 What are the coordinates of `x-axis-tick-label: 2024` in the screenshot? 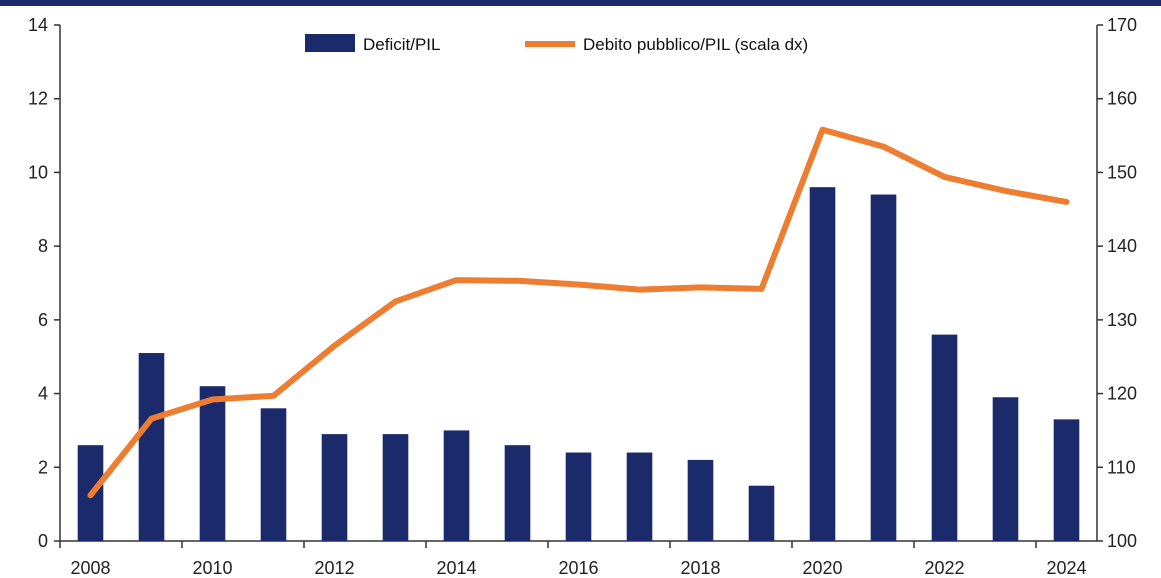 It's located at (1066, 568).